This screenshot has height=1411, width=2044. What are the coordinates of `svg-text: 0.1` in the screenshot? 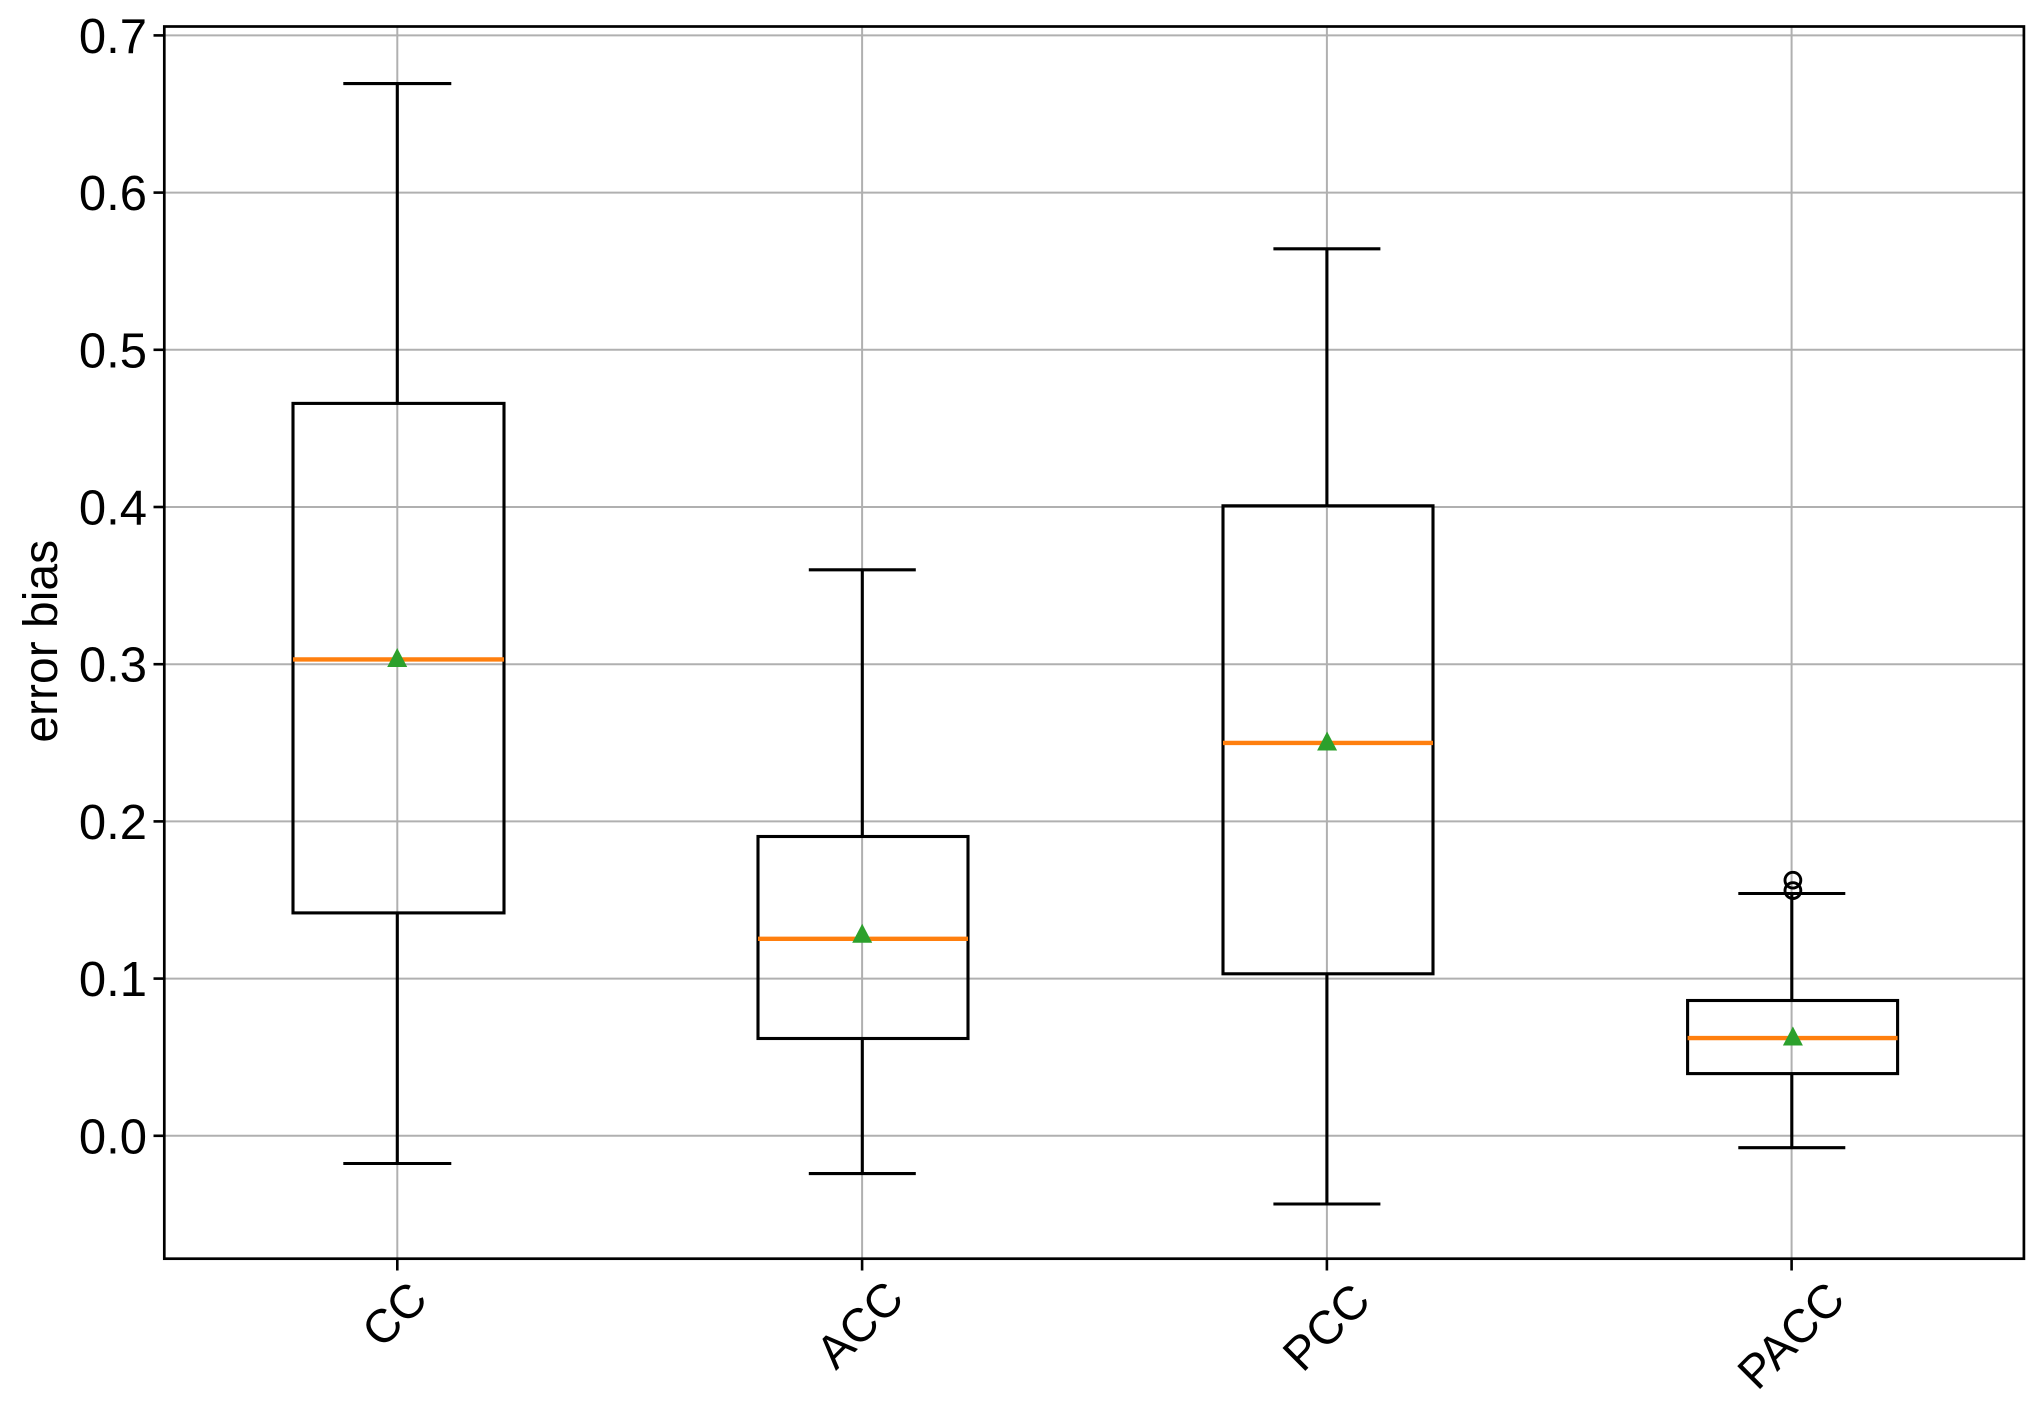 It's located at (113, 980).